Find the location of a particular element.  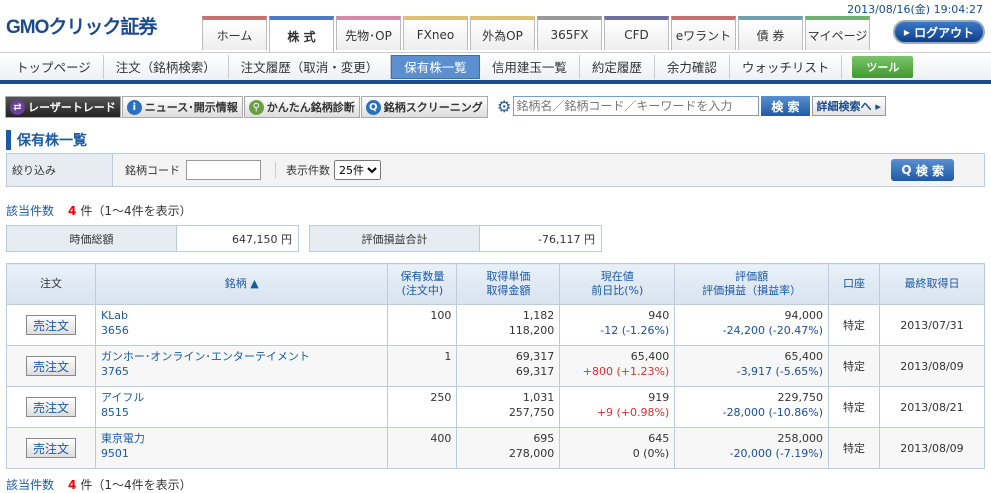

nav-item: トップページ is located at coordinates (54, 66).